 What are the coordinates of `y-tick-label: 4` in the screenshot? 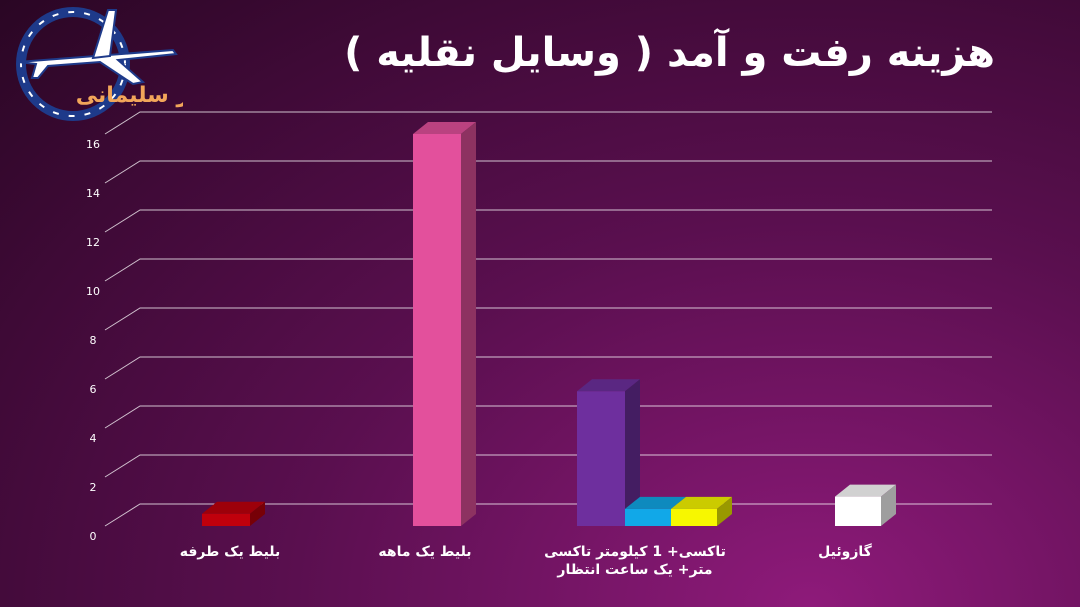 It's located at (93, 438).